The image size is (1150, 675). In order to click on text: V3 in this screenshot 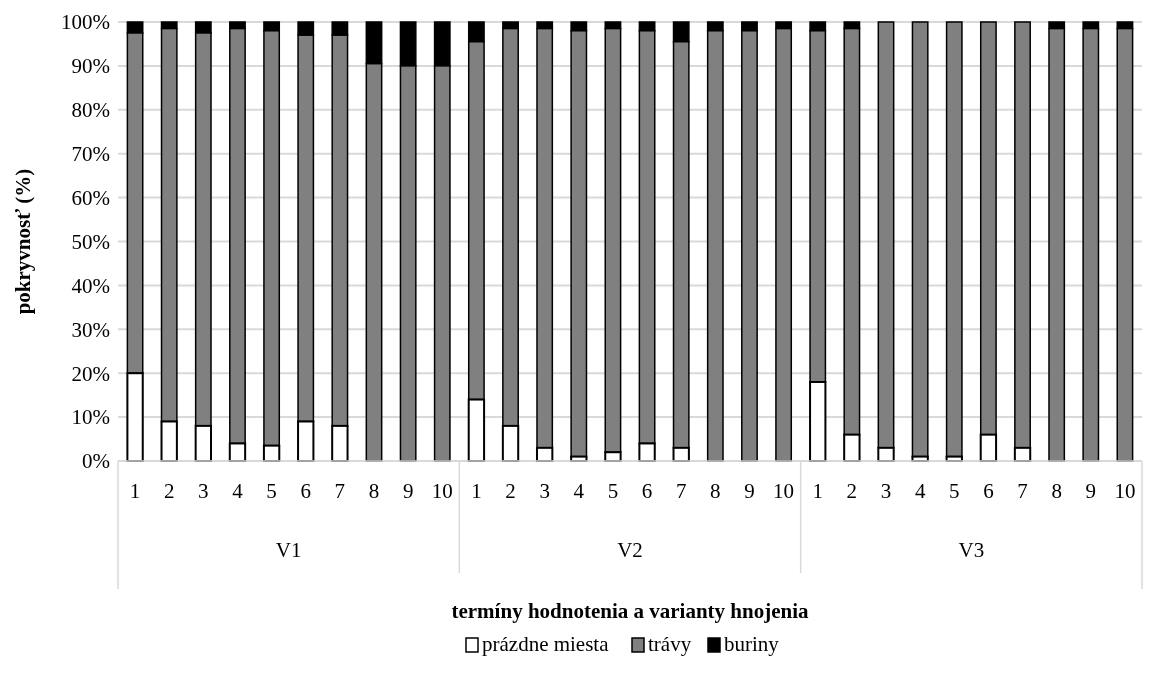, I will do `click(971, 550)`.